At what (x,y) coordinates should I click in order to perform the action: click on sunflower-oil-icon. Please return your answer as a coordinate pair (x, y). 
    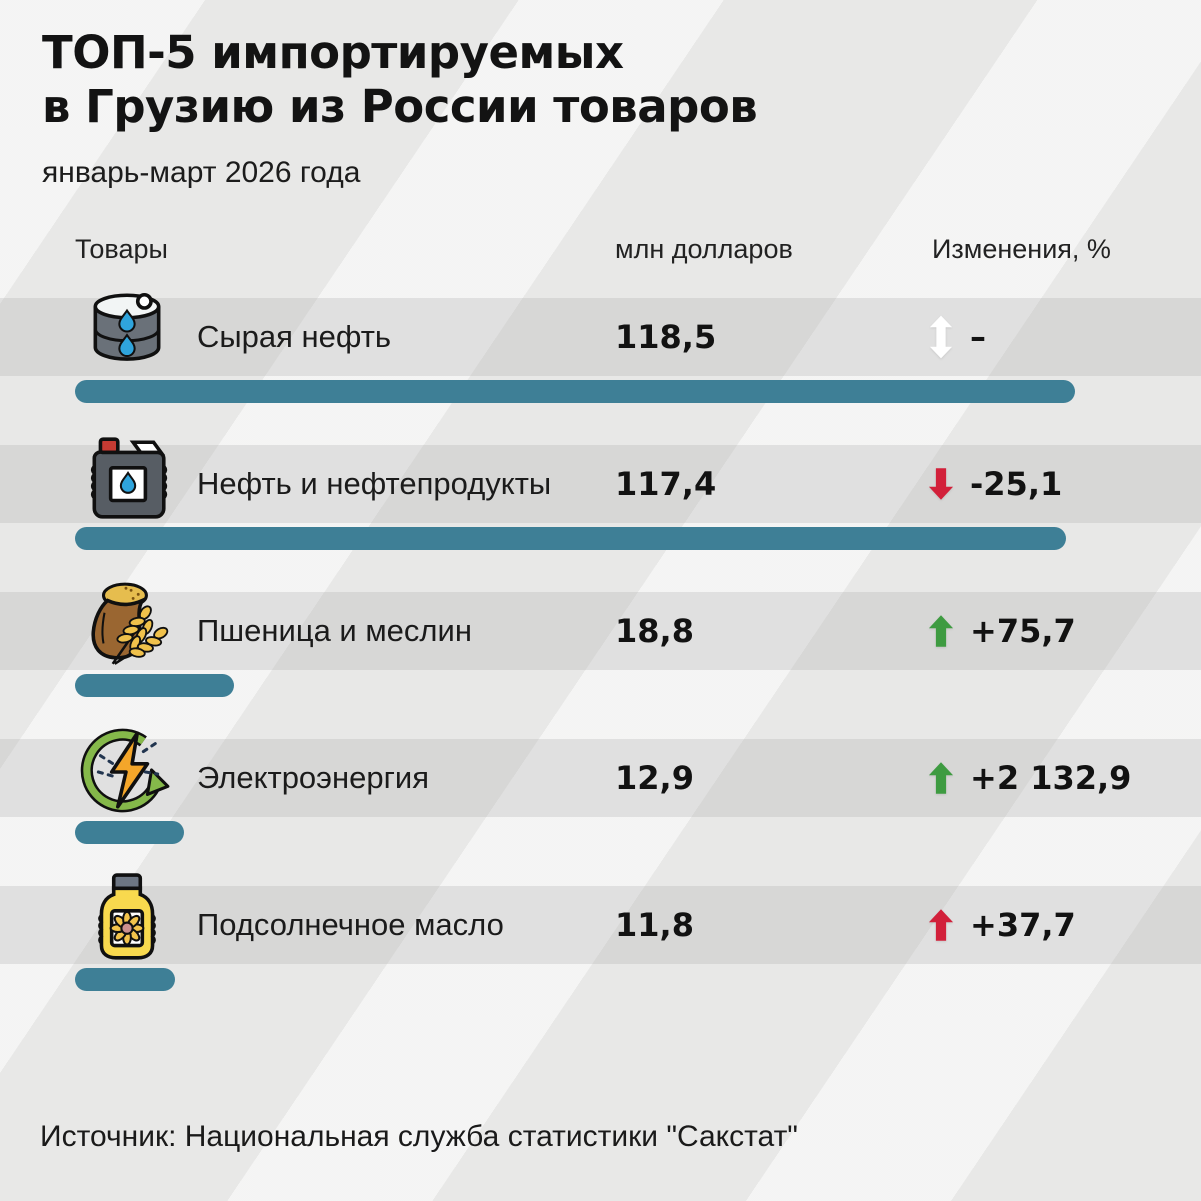
    Looking at the image, I should click on (127, 919).